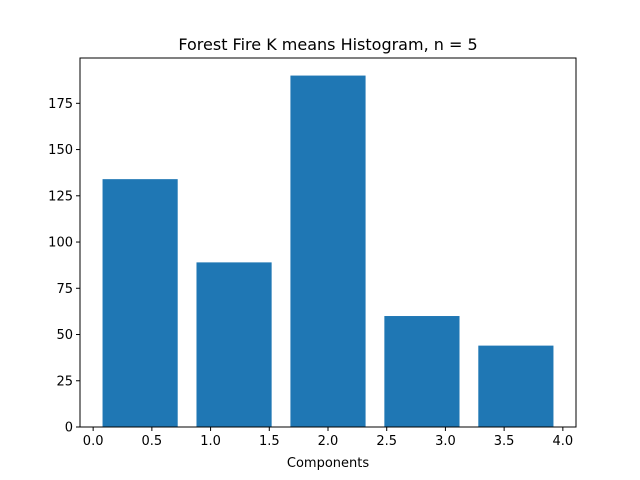 The image size is (640, 480). Describe the element at coordinates (386, 441) in the screenshot. I see `x-tick-label: 2.5` at that location.